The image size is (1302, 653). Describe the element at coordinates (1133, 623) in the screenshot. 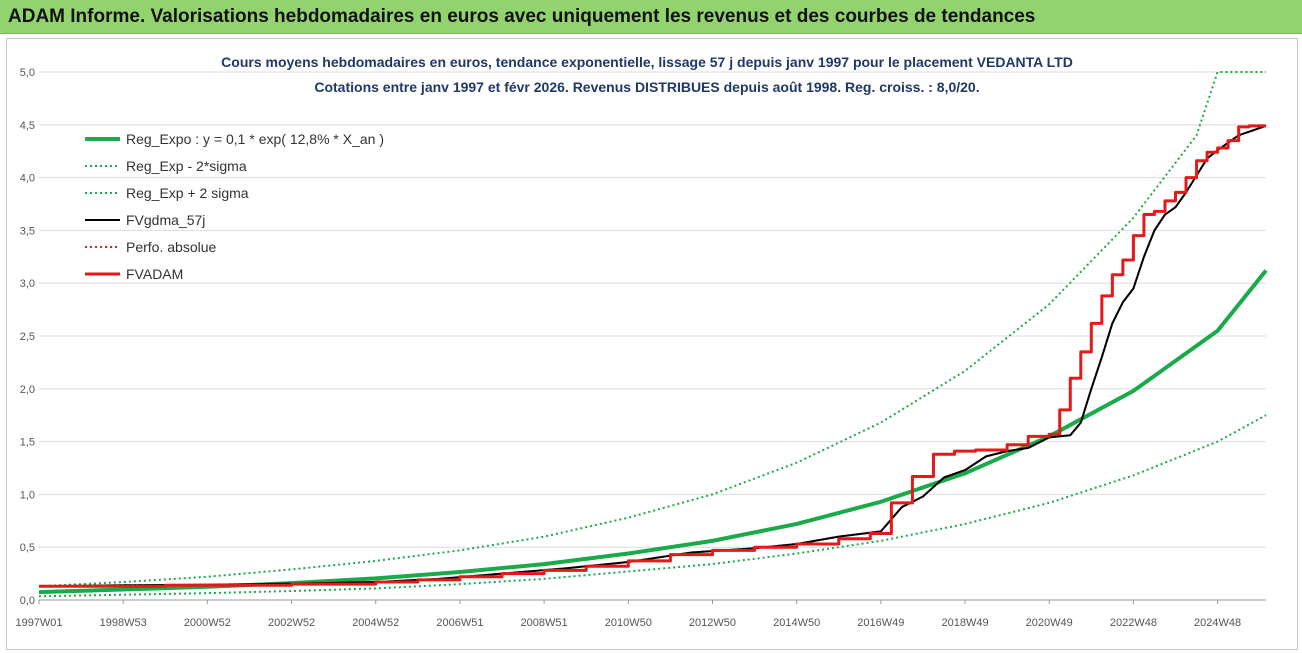

I see `x-tick-label: 2022W48` at that location.